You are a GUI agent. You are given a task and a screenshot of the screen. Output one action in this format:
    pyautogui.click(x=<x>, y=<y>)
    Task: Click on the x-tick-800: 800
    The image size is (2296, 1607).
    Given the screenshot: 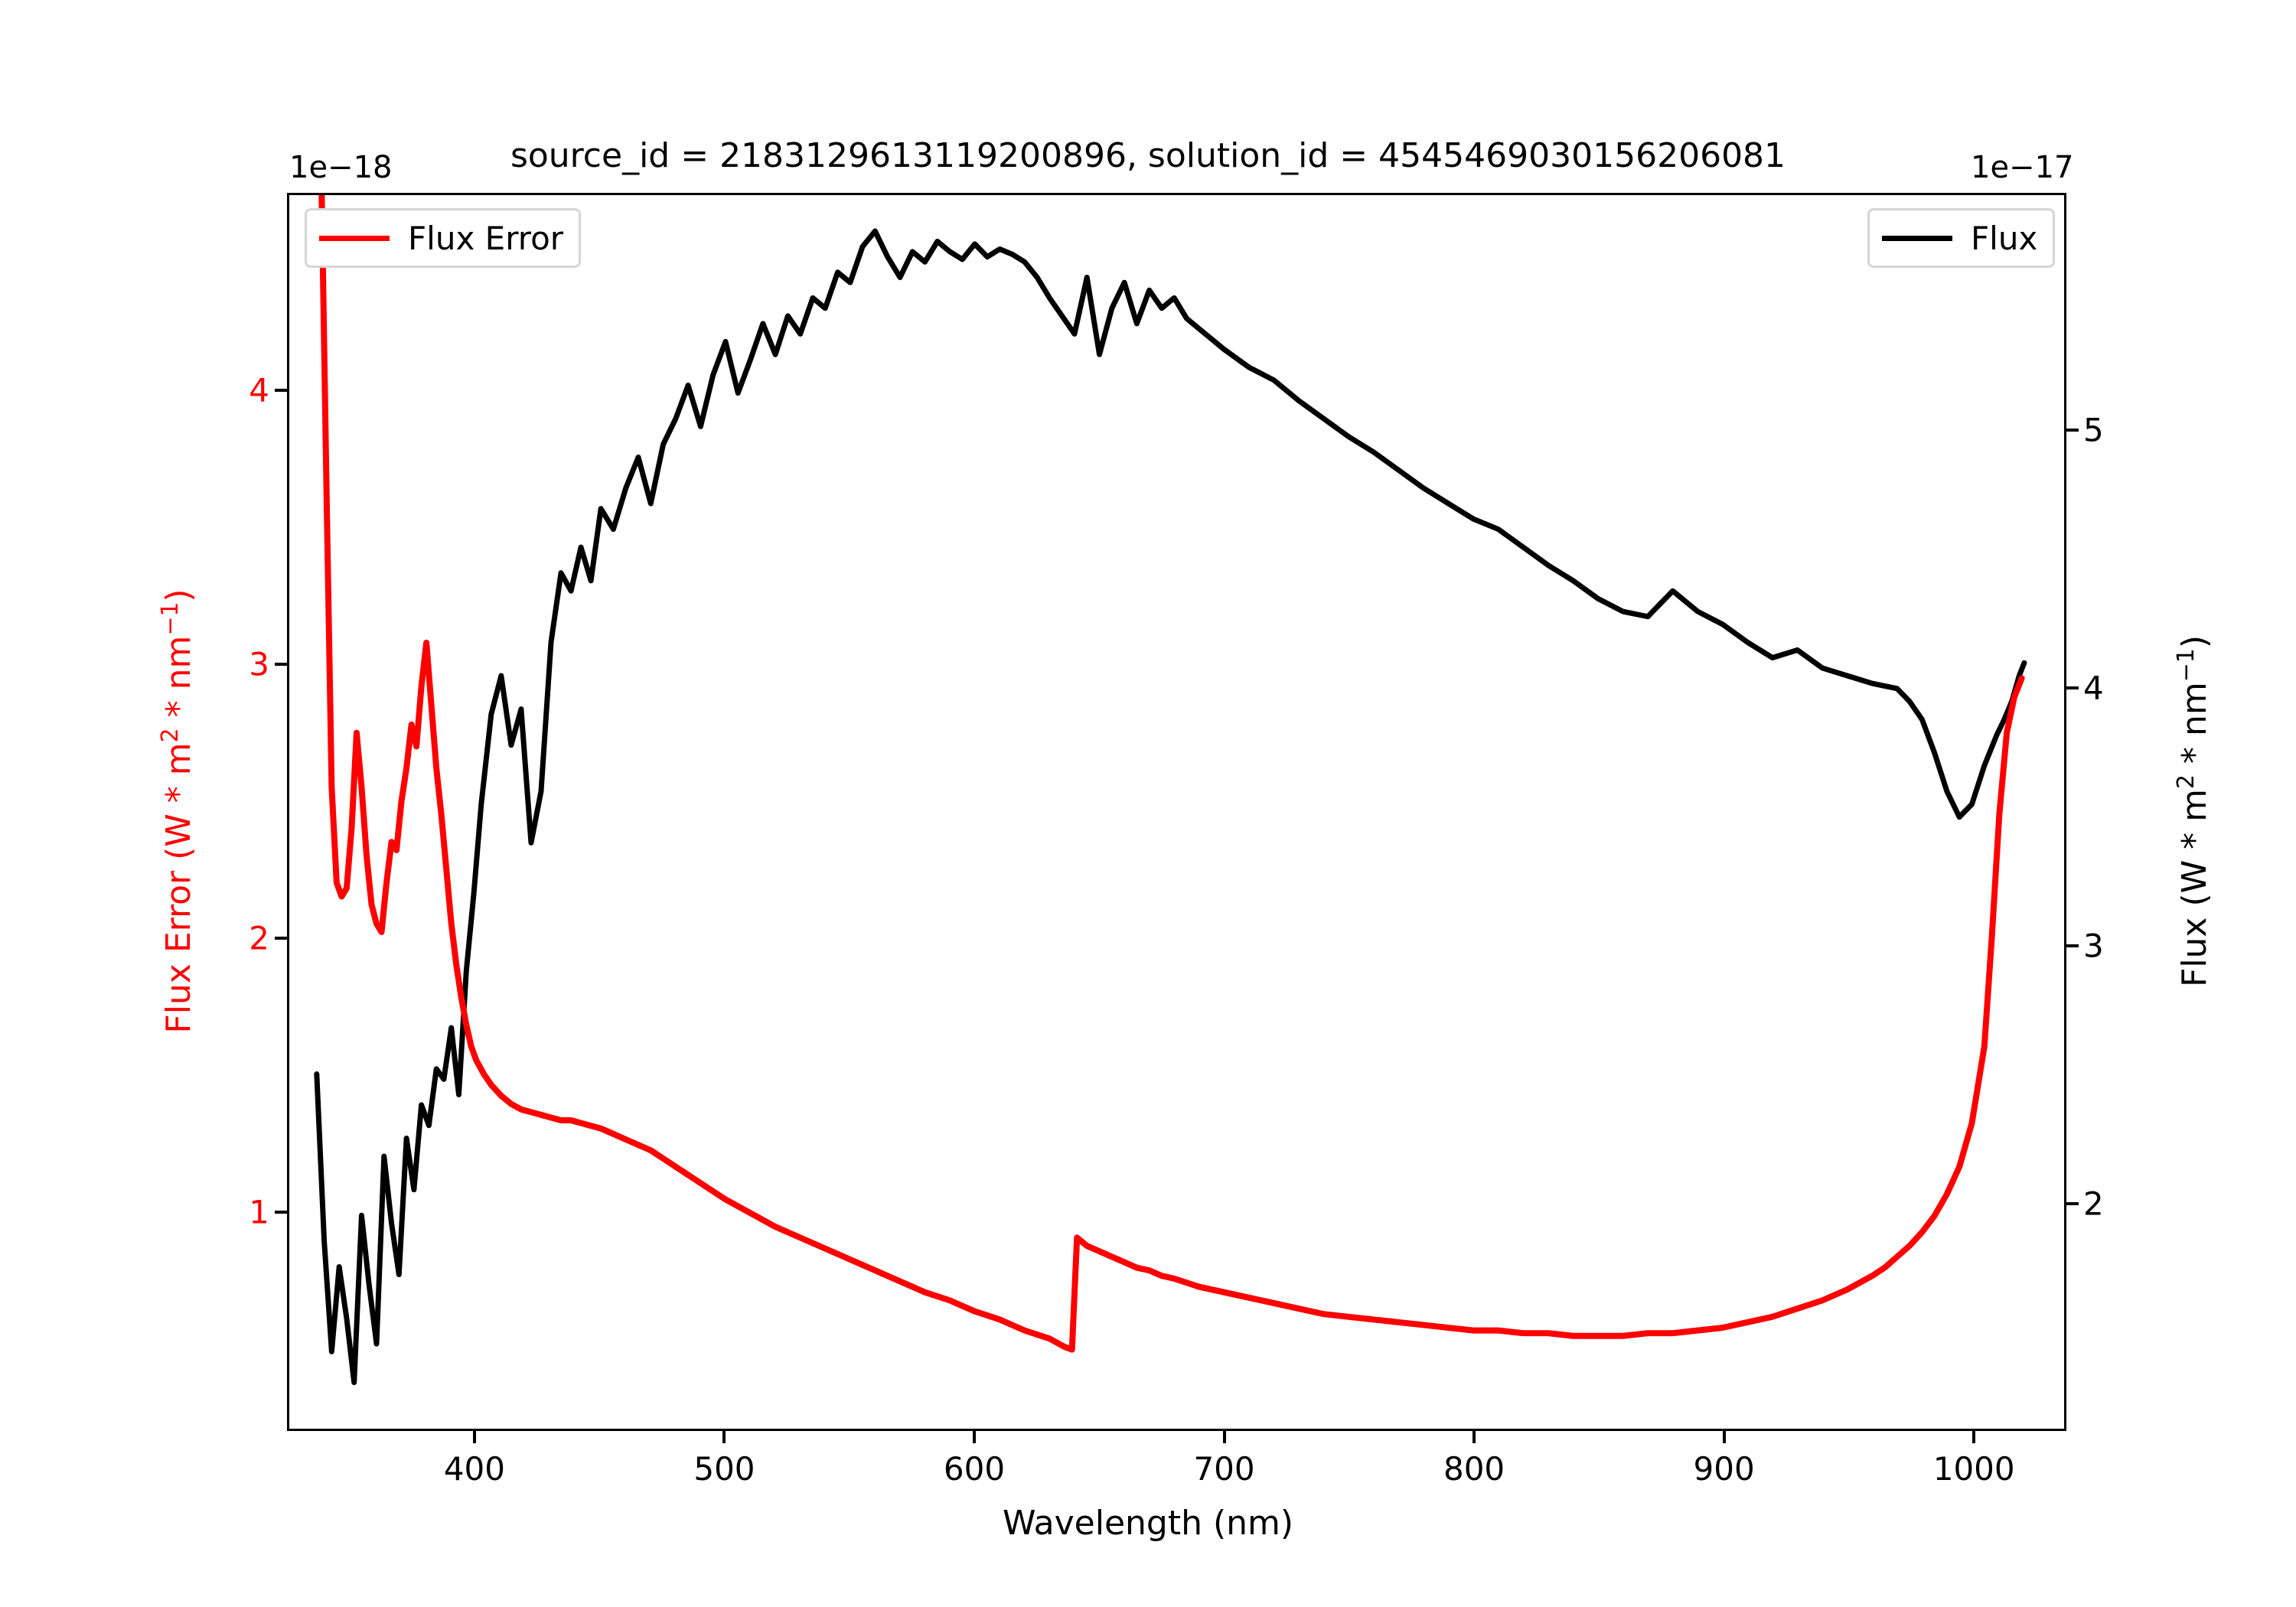 What is the action you would take?
    pyautogui.click(x=1474, y=1469)
    